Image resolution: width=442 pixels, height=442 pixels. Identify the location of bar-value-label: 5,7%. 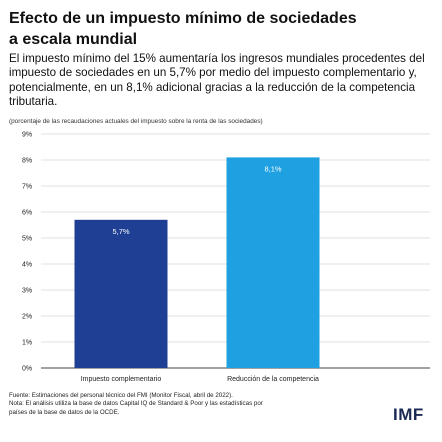
(120, 231).